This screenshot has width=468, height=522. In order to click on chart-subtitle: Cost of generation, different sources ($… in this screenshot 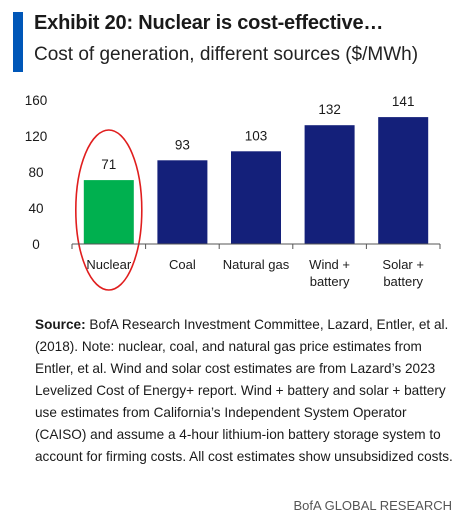, I will do `click(226, 54)`.